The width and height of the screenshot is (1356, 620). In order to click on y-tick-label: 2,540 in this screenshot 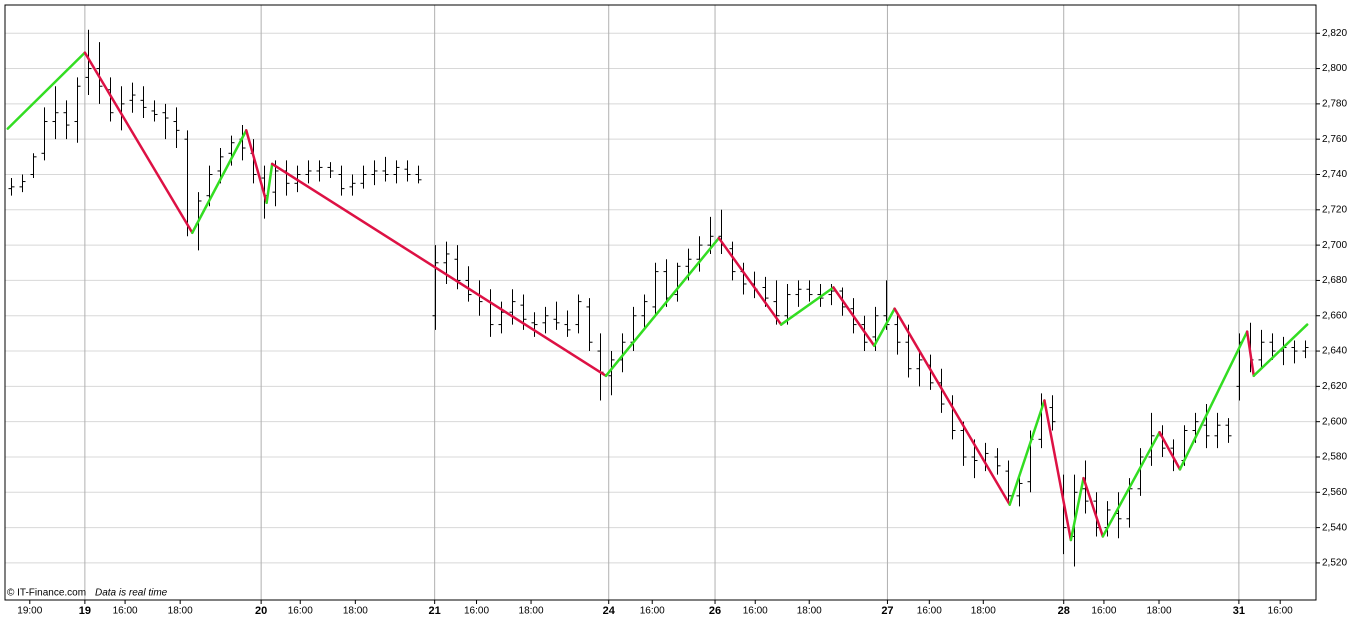, I will do `click(1334, 527)`.